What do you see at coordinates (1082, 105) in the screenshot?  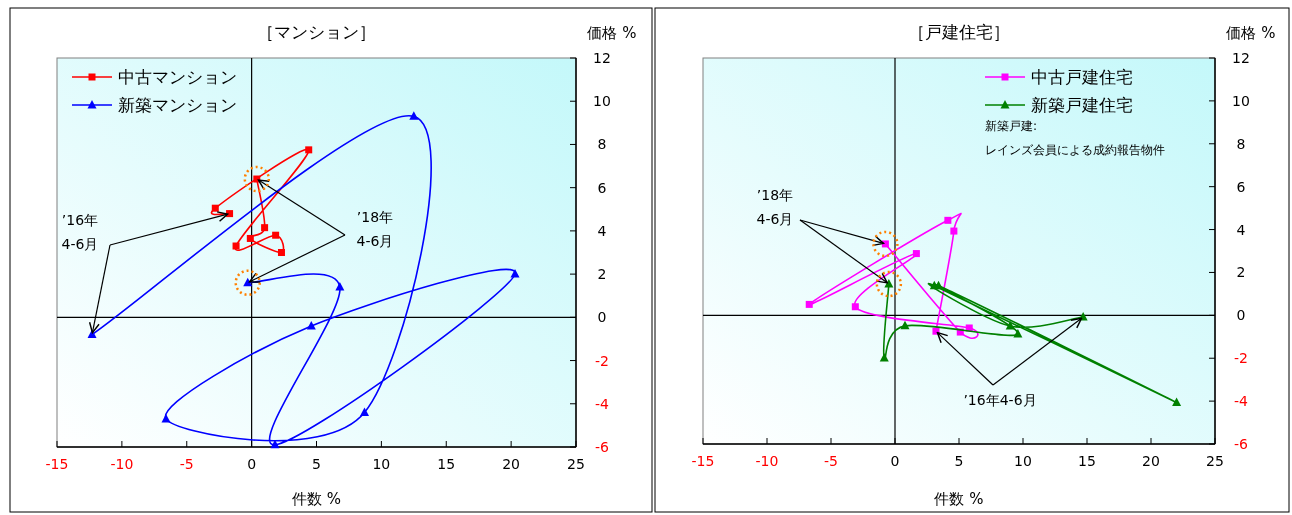 I see `legend-label: 新築戸建住宅` at bounding box center [1082, 105].